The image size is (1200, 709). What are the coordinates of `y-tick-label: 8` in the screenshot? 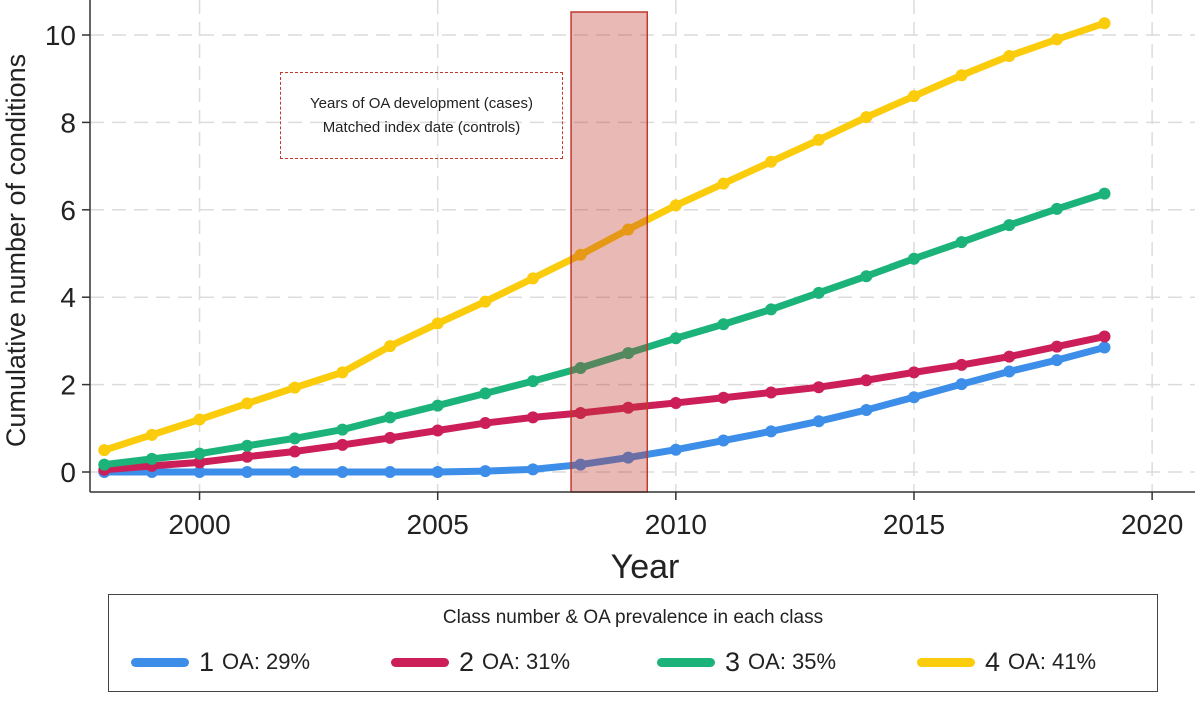 It's located at (68, 122).